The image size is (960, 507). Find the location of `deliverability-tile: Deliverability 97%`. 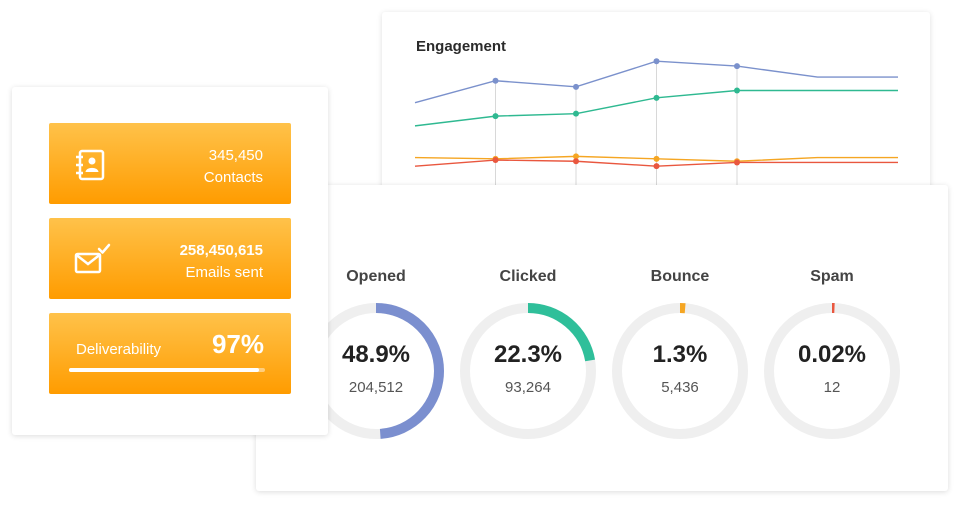

deliverability-tile: Deliverability 97% is located at coordinates (170, 353).